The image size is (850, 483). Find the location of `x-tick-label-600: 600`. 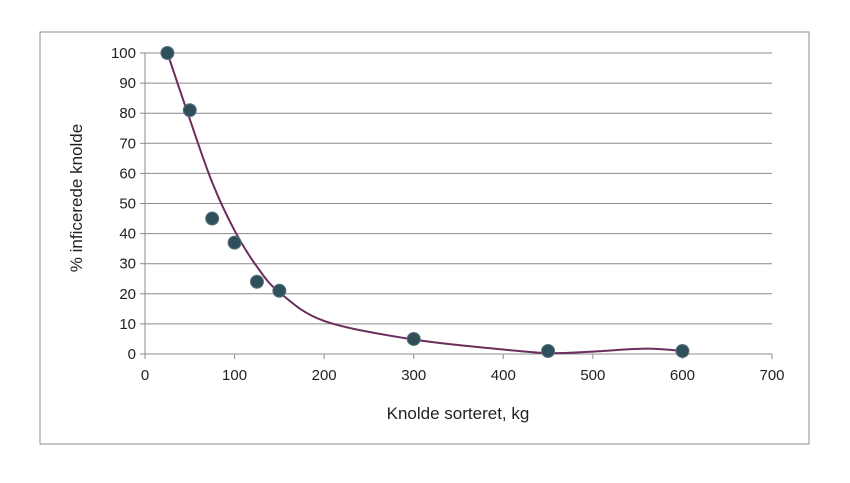

x-tick-label-600: 600 is located at coordinates (682, 375).